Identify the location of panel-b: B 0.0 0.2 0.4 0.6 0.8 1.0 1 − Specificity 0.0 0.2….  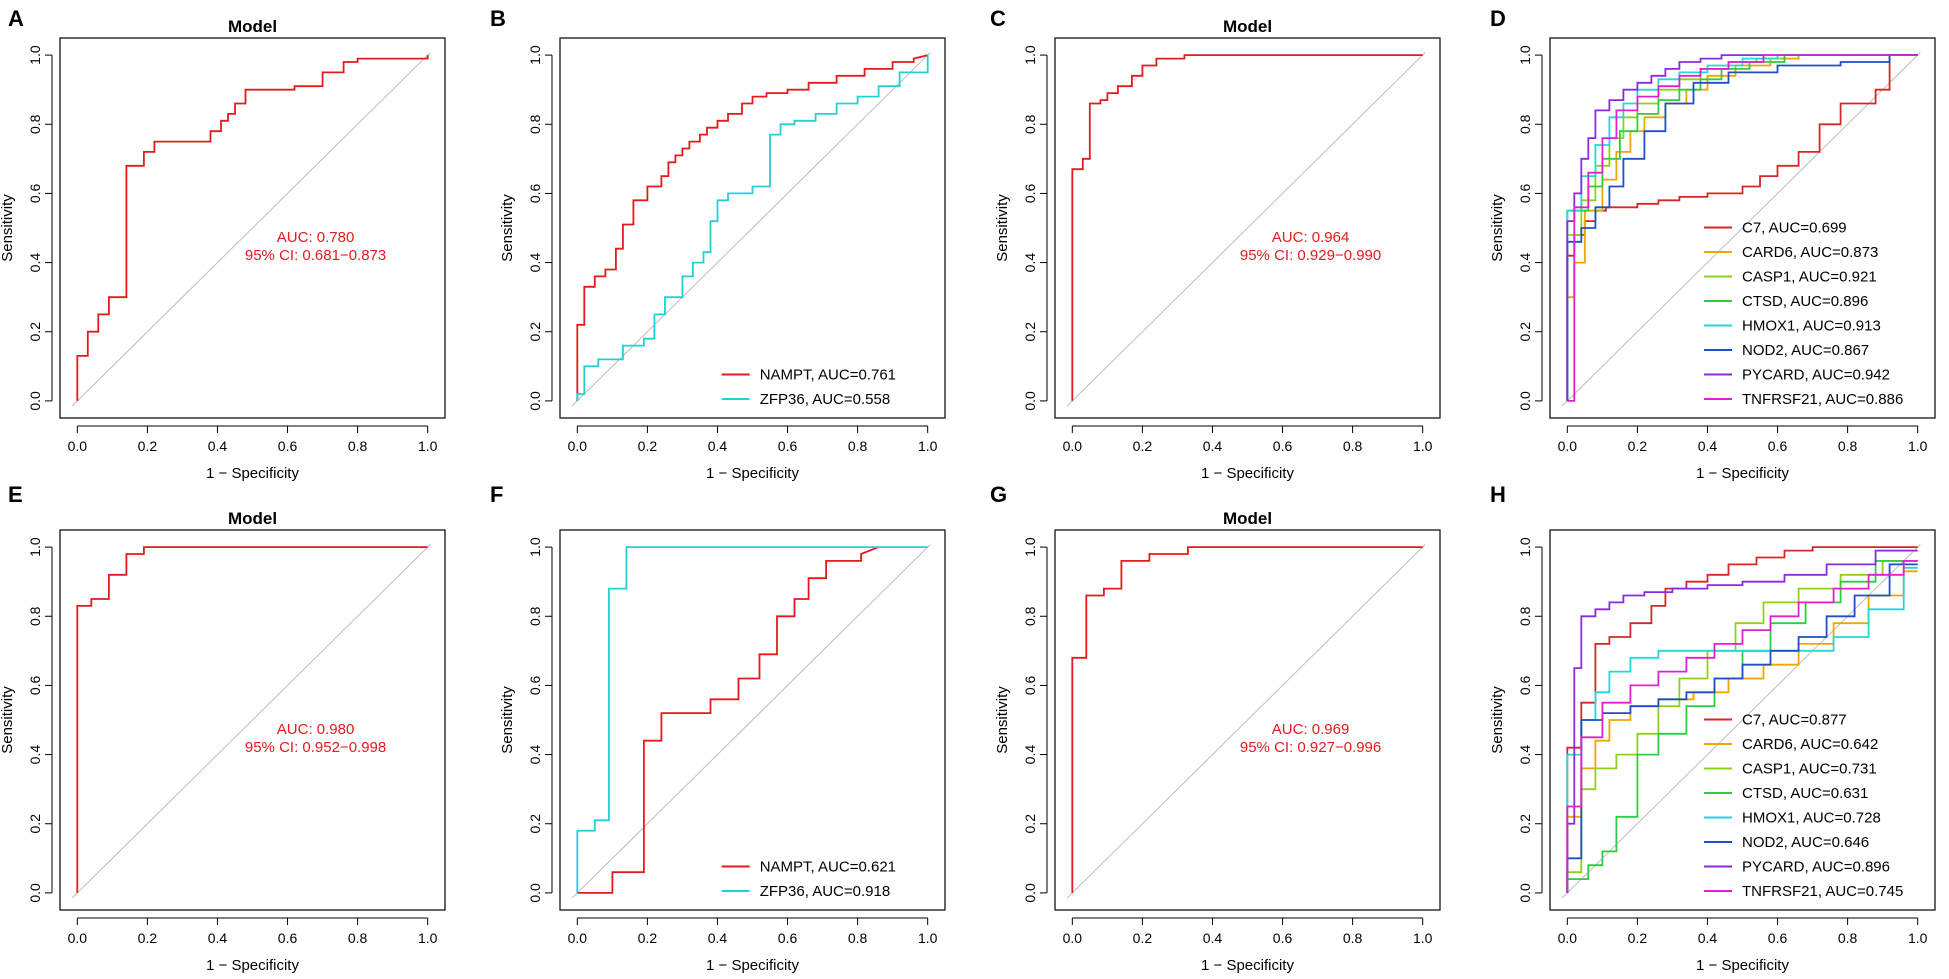
(718, 244).